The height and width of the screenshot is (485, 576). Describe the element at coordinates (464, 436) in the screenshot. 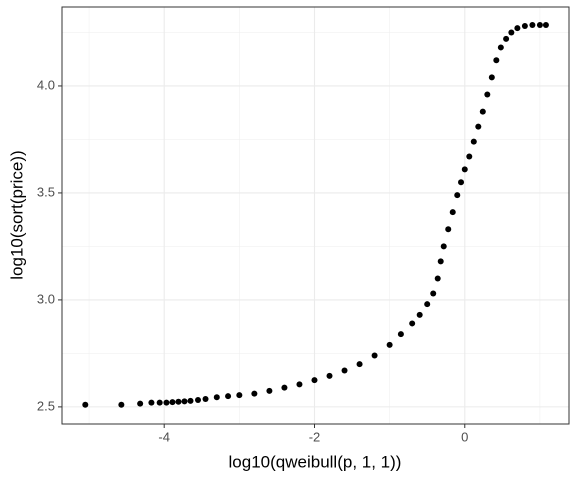

I see `x-tick-label: 0` at that location.